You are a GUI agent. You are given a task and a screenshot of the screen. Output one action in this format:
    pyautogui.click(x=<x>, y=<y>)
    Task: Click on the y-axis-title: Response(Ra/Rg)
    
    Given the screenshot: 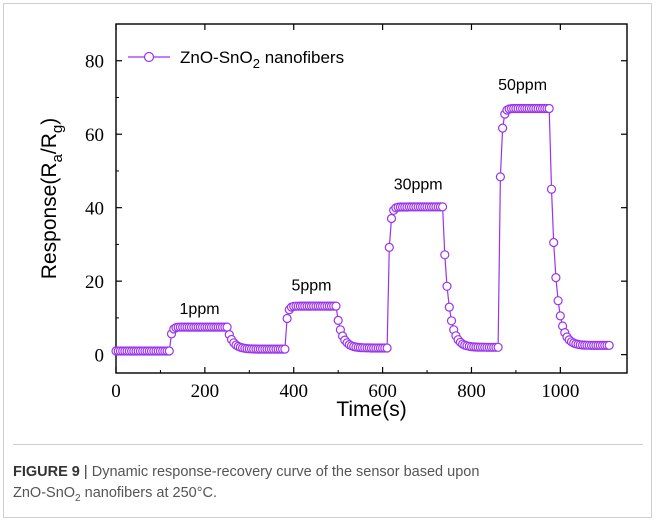 What is the action you would take?
    pyautogui.click(x=52, y=198)
    